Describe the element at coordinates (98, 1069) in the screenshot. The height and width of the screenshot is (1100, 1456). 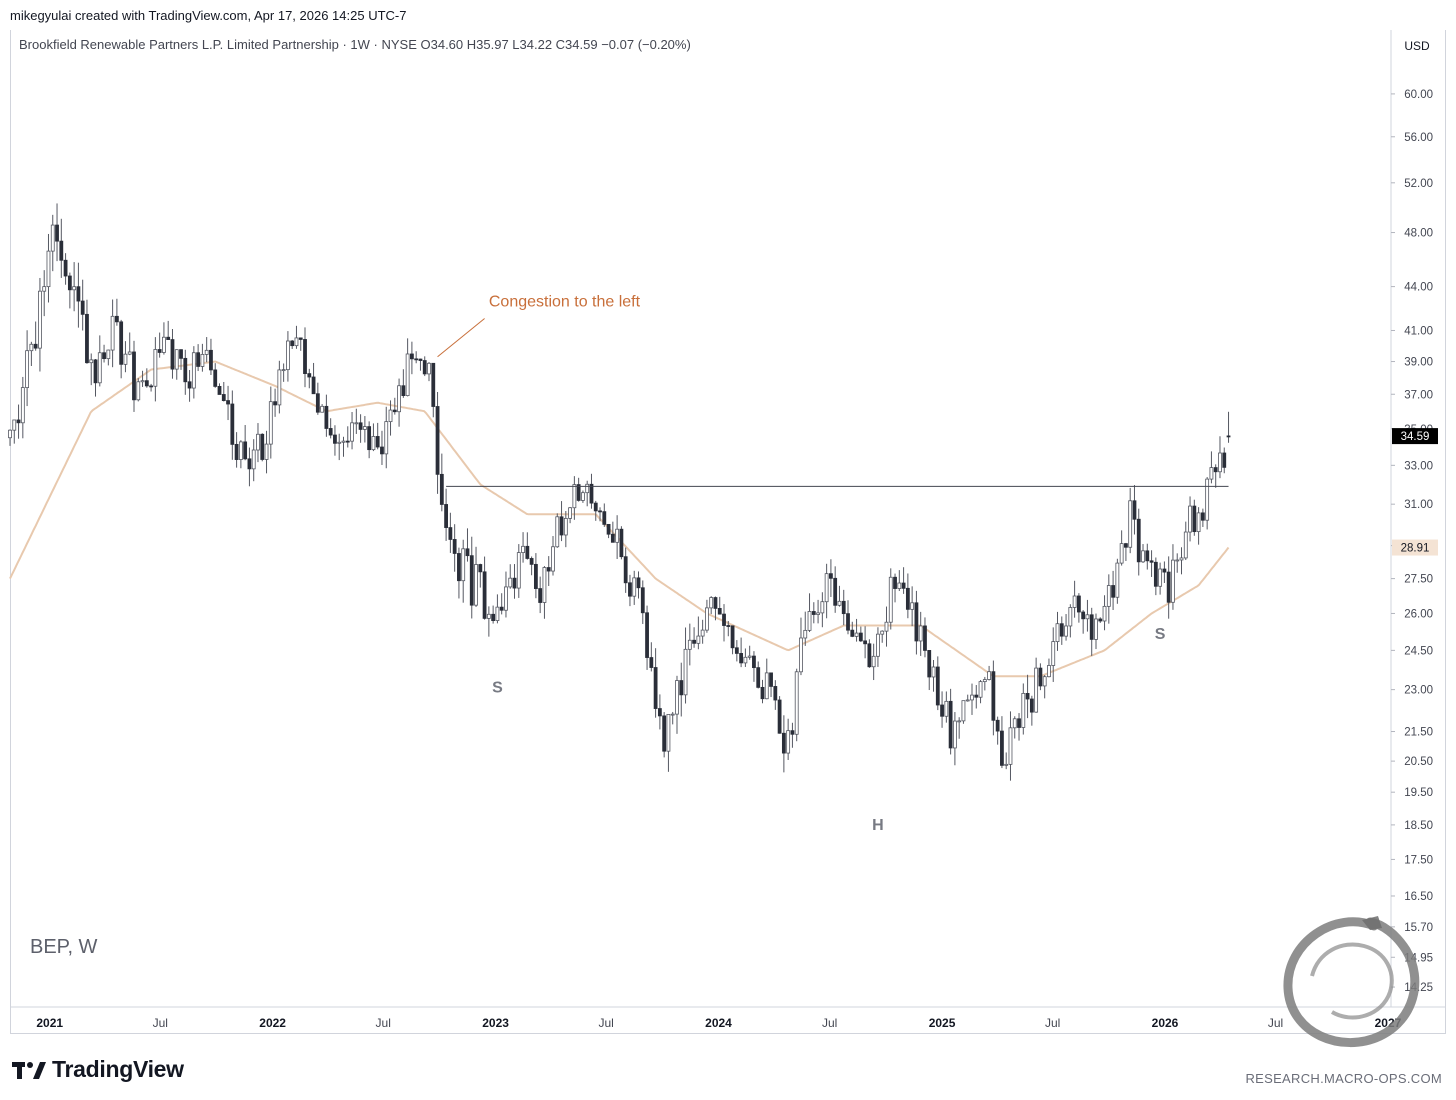
I see `tradingview-brand: TradingView` at that location.